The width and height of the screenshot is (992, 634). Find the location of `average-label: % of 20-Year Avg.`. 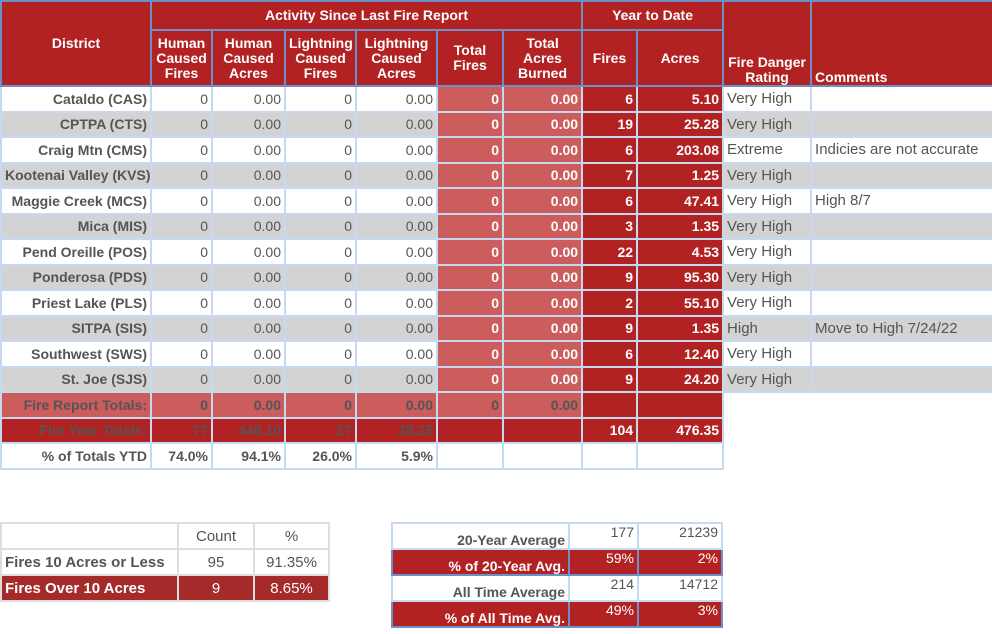

average-label: % of 20-Year Avg. is located at coordinates (480, 562).